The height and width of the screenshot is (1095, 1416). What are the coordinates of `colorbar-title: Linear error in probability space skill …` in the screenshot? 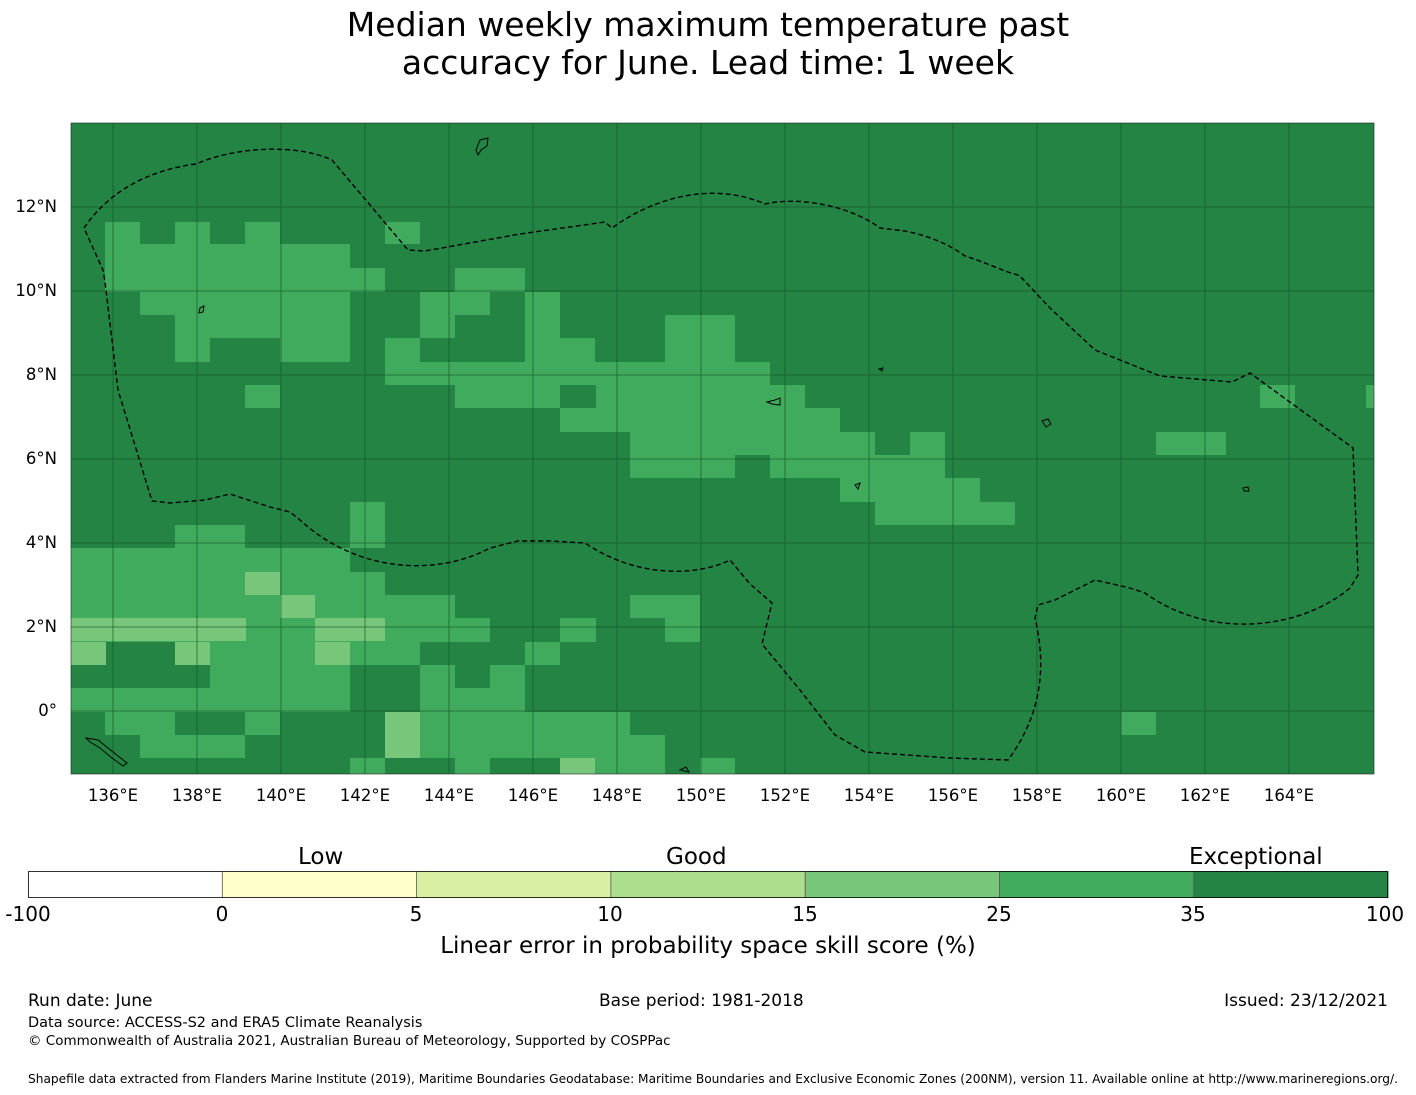 It's located at (708, 946).